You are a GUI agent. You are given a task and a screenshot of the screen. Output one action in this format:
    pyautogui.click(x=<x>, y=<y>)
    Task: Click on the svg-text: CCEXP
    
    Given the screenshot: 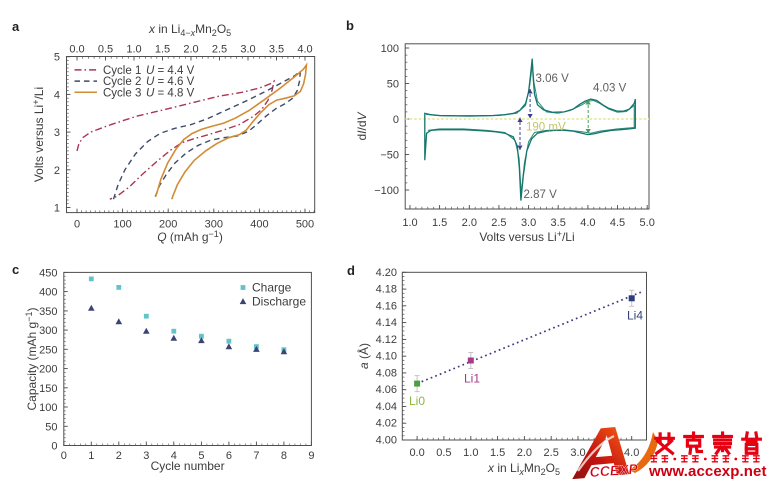 What is the action you would take?
    pyautogui.click(x=614, y=470)
    